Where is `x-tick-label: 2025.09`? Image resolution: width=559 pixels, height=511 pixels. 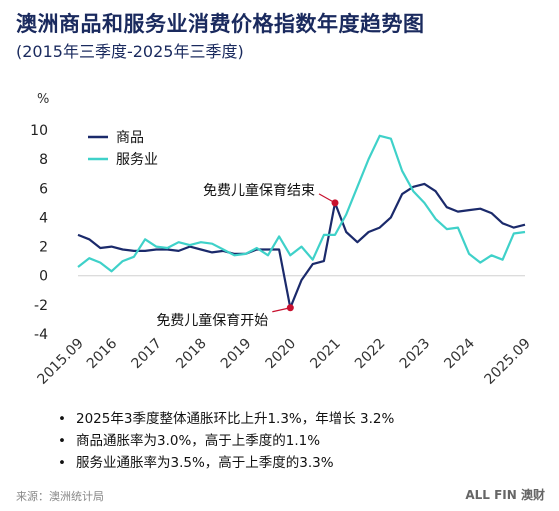 x-tick-label: 2025.09 is located at coordinates (508, 362).